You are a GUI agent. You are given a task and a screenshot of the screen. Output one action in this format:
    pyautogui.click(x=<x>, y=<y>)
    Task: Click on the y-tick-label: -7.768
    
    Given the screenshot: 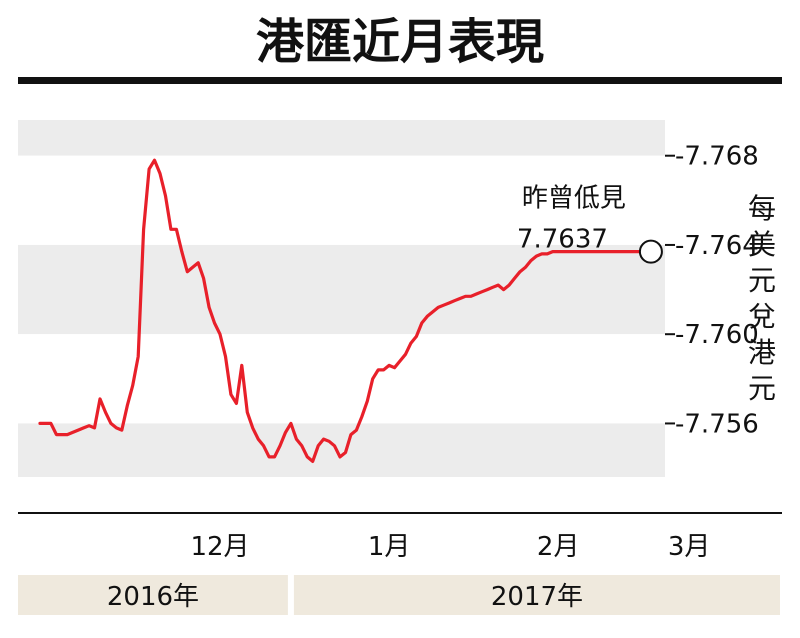 What is the action you would take?
    pyautogui.click(x=717, y=157)
    